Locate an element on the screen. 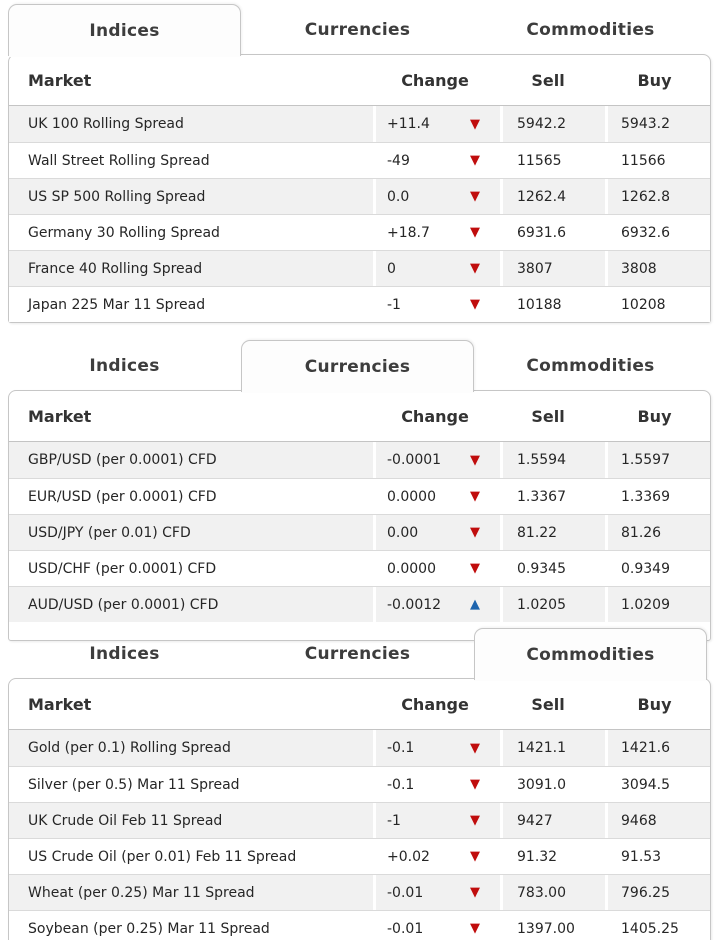 This screenshot has width=719, height=940. market-name: Silver (per 0.5) Mar 11 Spread is located at coordinates (191, 784).